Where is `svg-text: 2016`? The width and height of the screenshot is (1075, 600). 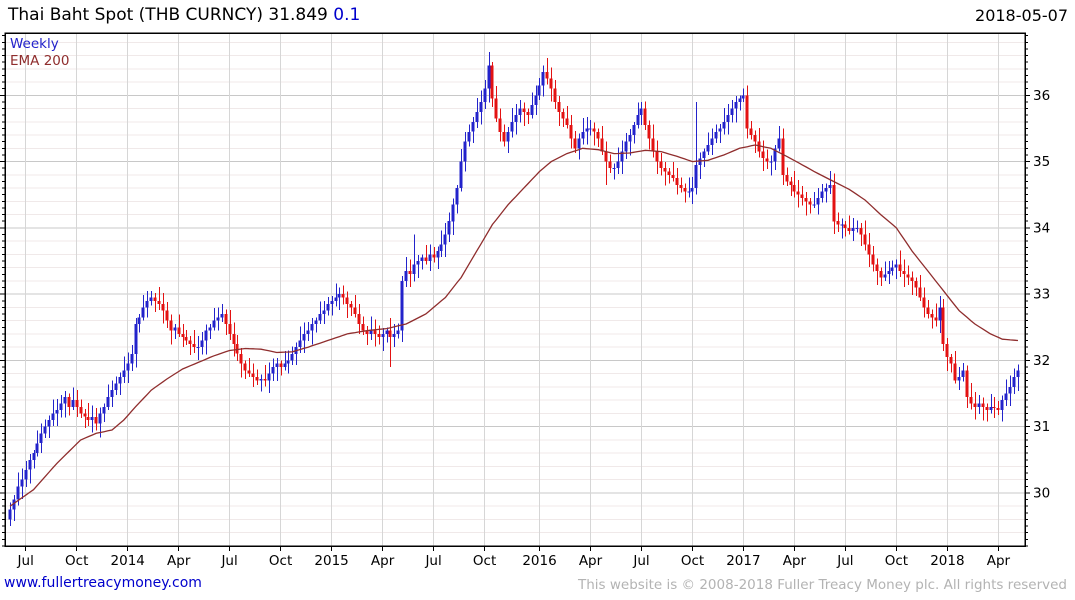
svg-text: 2016 is located at coordinates (539, 561).